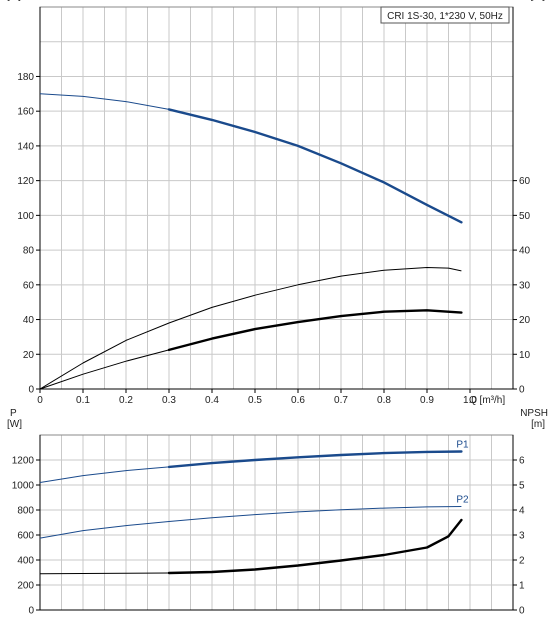 The height and width of the screenshot is (622, 555). What do you see at coordinates (212, 400) in the screenshot?
I see `x-tick-label: 0.4` at bounding box center [212, 400].